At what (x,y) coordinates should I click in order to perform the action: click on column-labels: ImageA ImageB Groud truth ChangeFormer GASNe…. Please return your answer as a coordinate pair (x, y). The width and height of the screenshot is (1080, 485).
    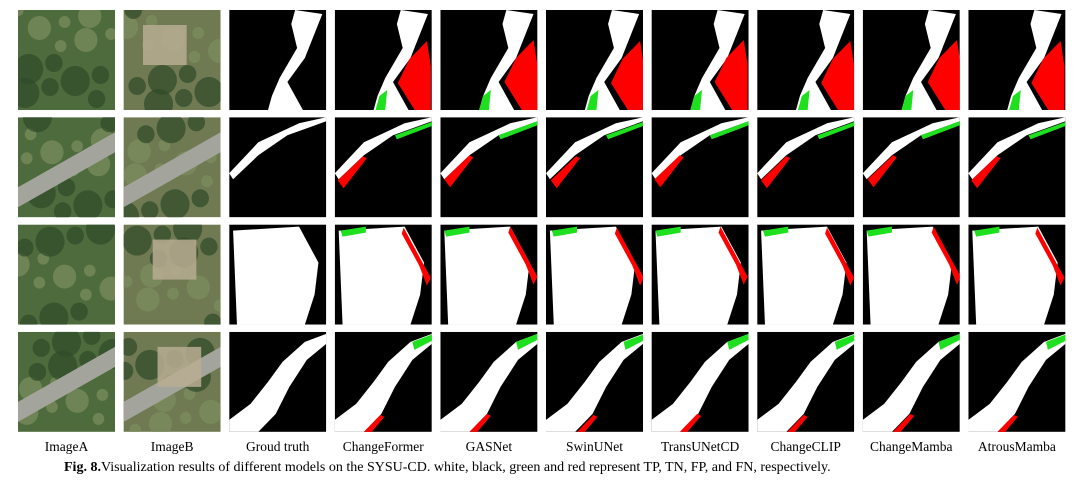
    Looking at the image, I should click on (550, 446).